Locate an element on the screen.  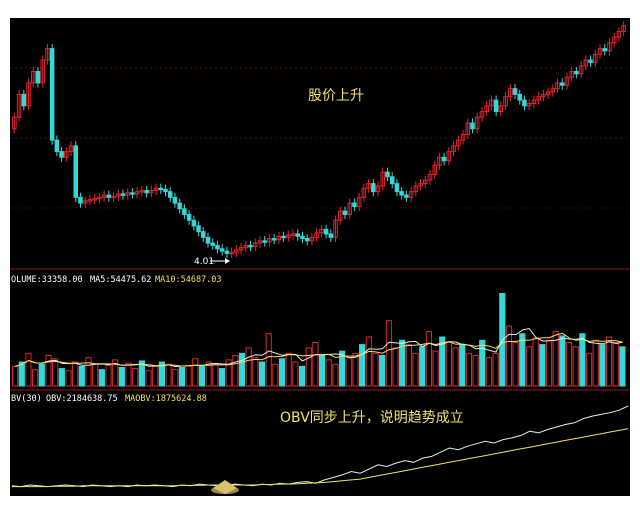
price-annotation: 股价上升 is located at coordinates (336, 96).